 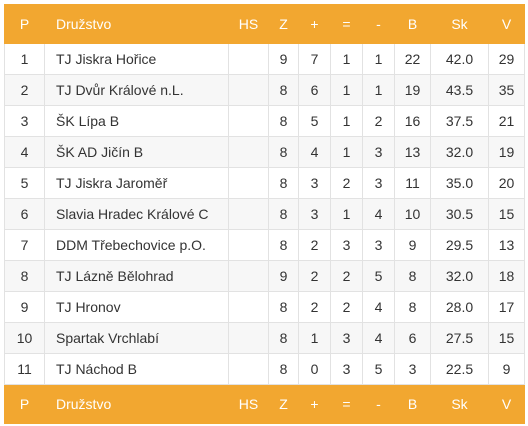 What do you see at coordinates (506, 307) in the screenshot?
I see `cell: 17` at bounding box center [506, 307].